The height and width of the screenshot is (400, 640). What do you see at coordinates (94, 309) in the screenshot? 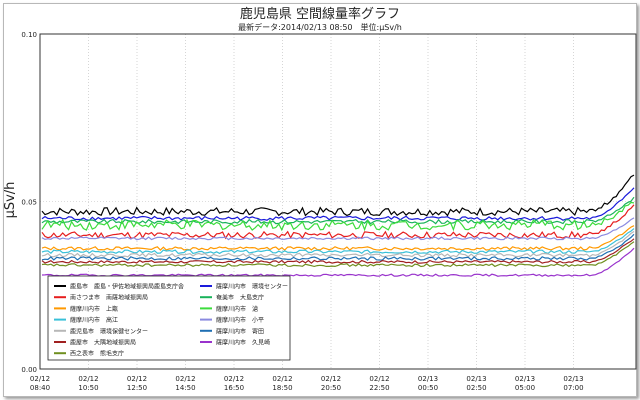
I see `legend-entry: 薩摩川内市 上甑` at bounding box center [94, 309].